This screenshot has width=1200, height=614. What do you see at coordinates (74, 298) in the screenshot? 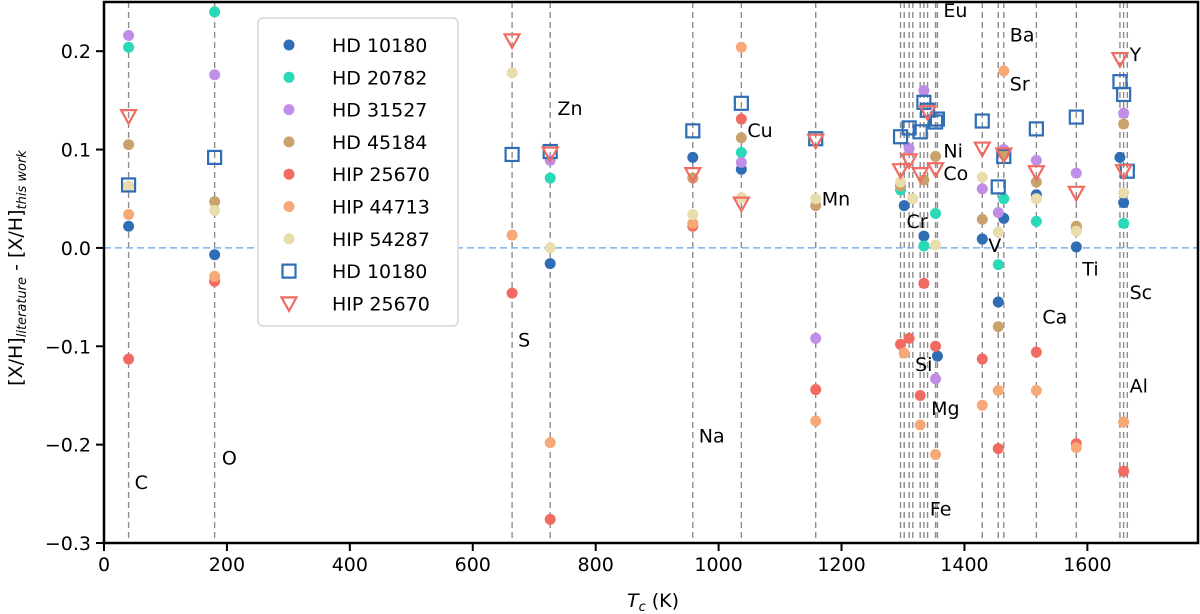
I see `y-axis-ticks: −0.3 −0.2 −0.1 0.0 0.1 0.2` at bounding box center [74, 298].